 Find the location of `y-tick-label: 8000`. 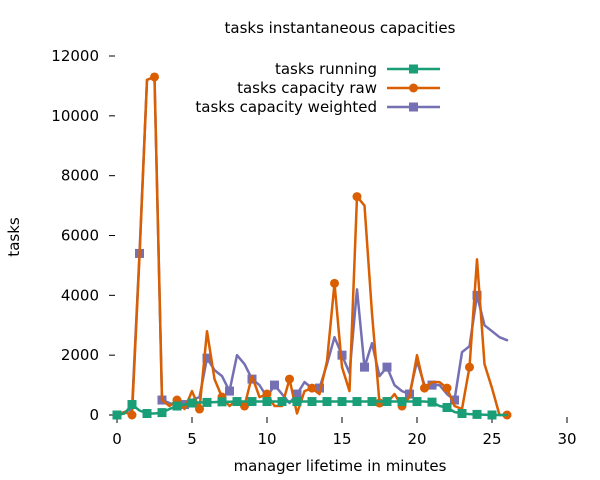

y-tick-label: 8000 is located at coordinates (80, 176).